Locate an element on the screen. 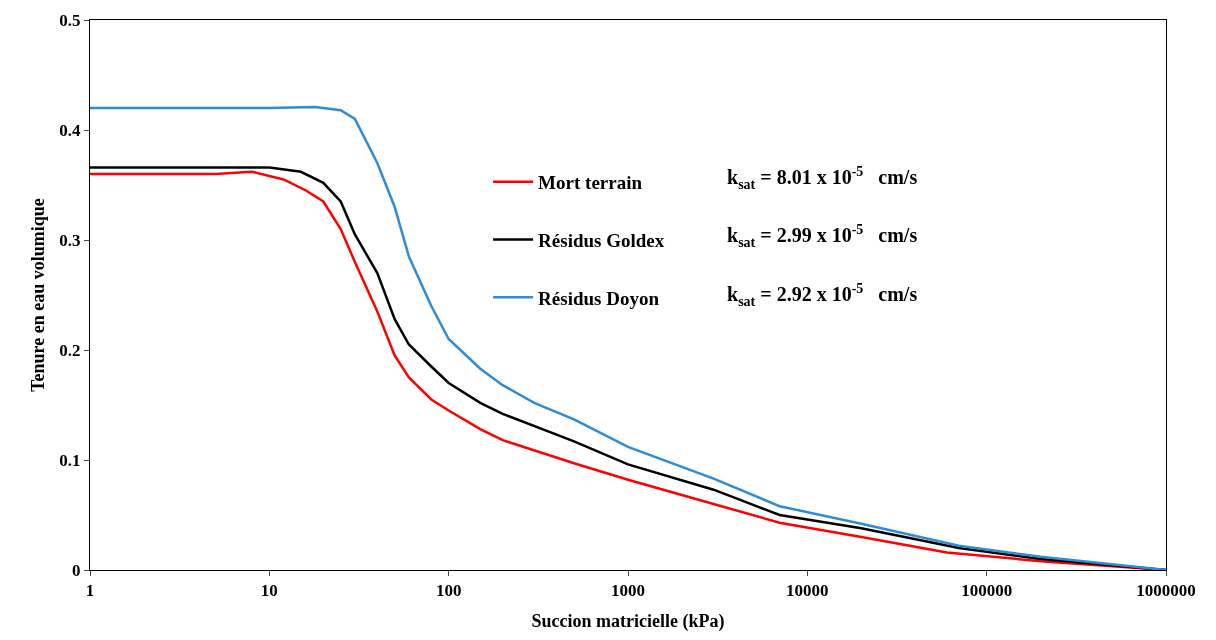  y-axis-title: Tenure en eau volumique is located at coordinates (37, 295).